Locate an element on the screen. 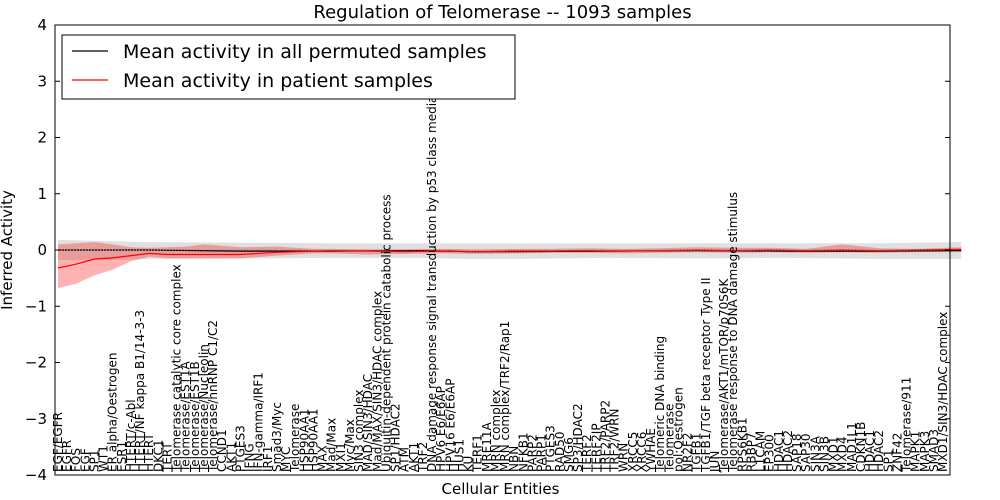  entity-label: SP1/HDAC2 is located at coordinates (396, 437).